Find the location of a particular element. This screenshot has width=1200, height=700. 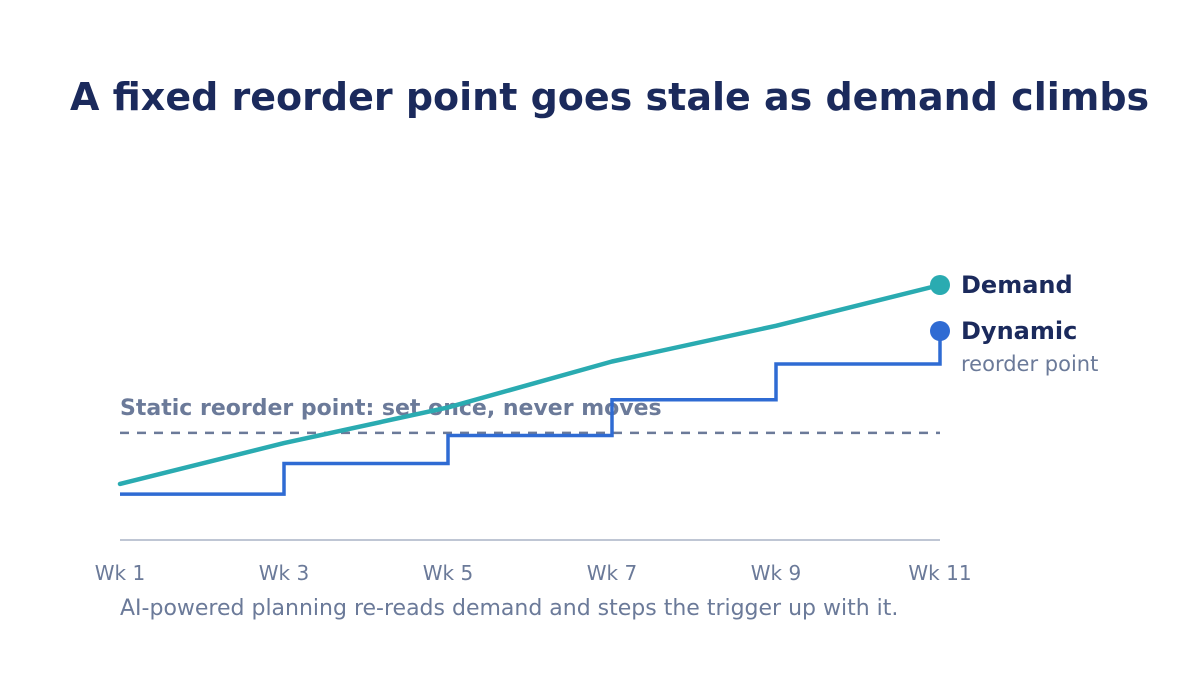

x-tick-label: Wk 7 is located at coordinates (612, 573).